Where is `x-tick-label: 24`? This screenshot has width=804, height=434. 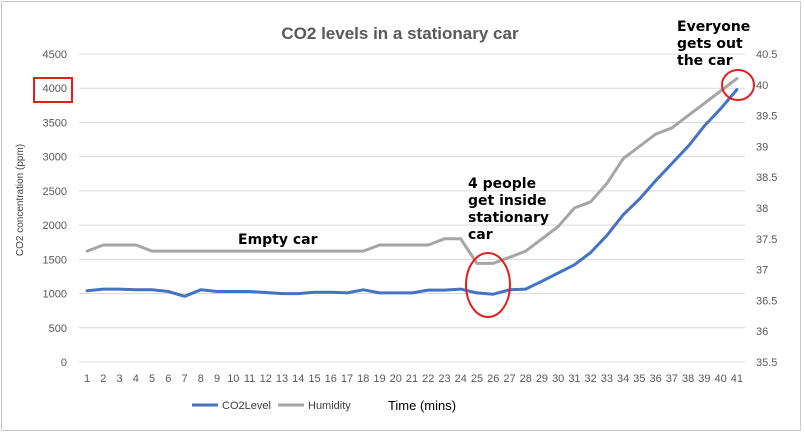 x-tick-label: 24 is located at coordinates (461, 379).